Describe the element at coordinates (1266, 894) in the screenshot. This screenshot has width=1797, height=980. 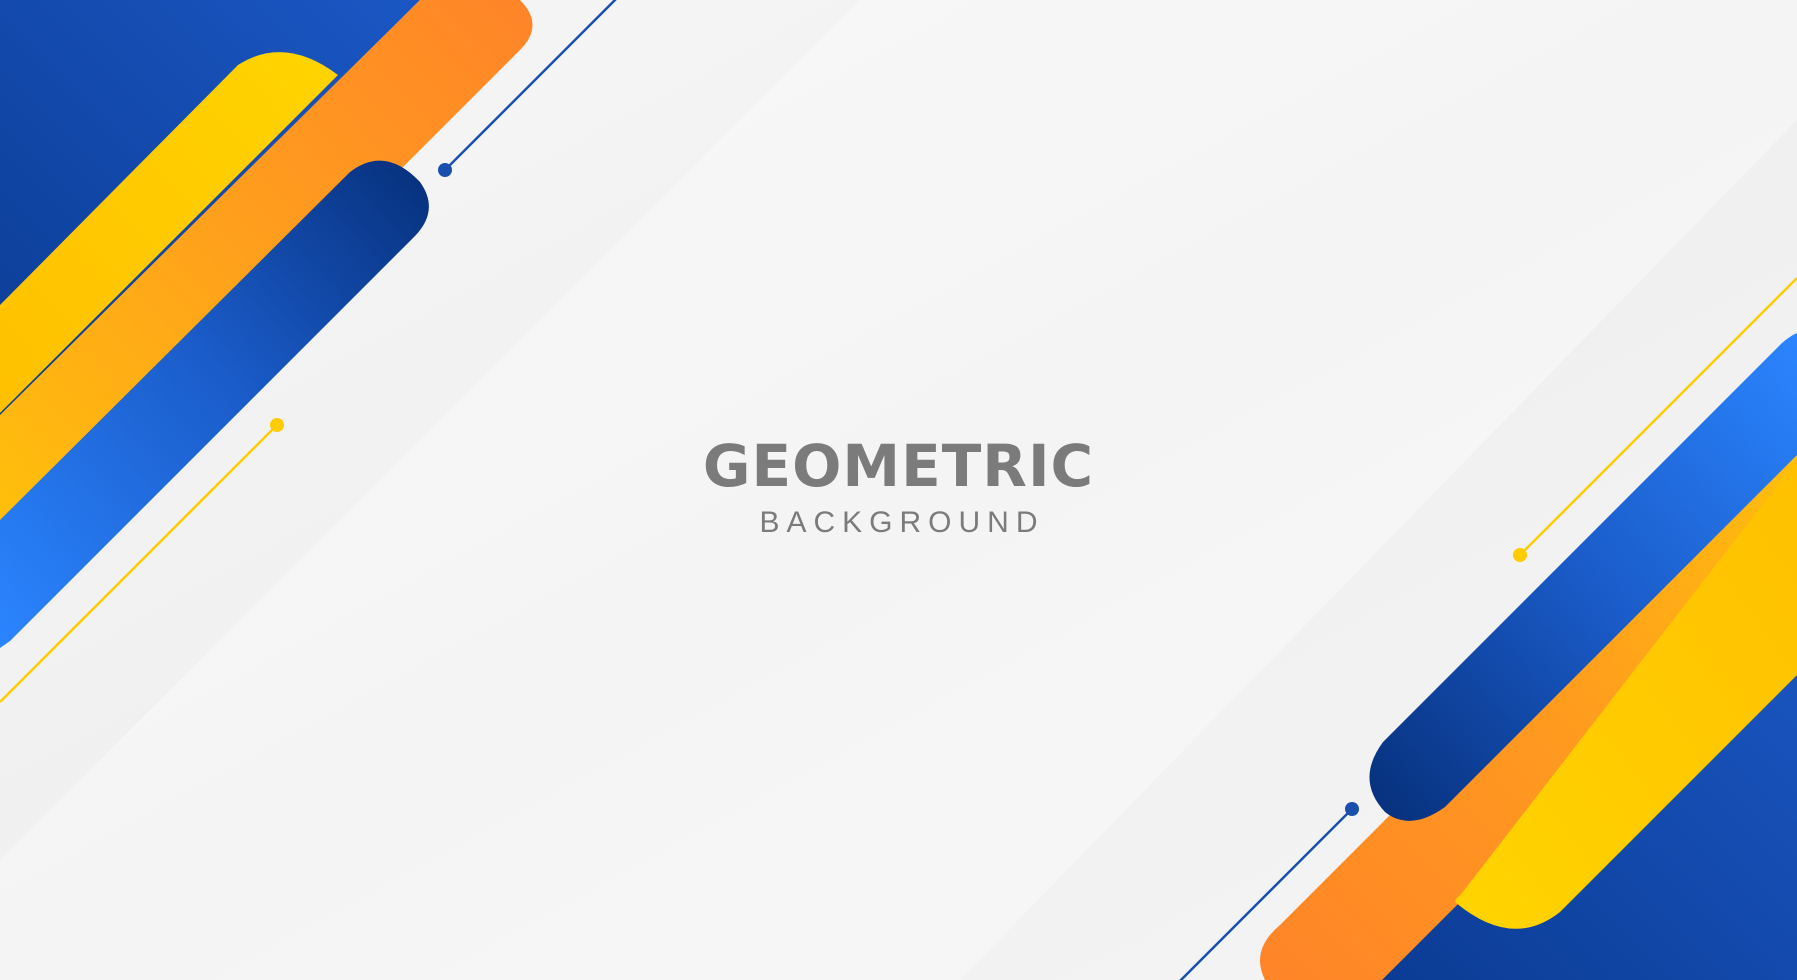
I see `bottom-right-navy-line` at that location.